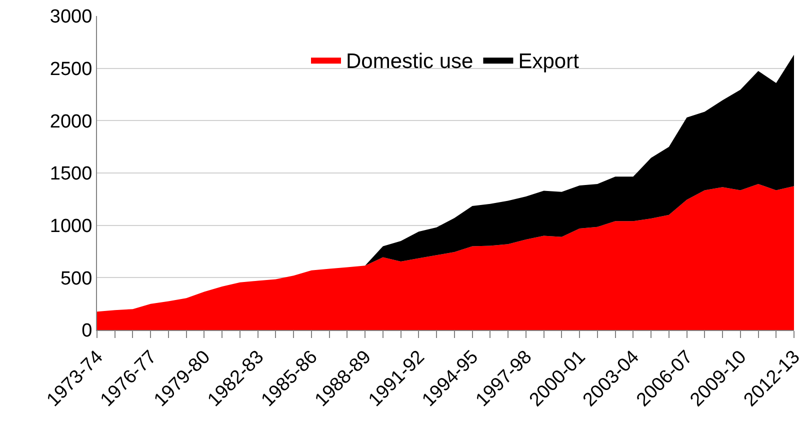 The height and width of the screenshot is (426, 806). Describe the element at coordinates (71, 174) in the screenshot. I see `y-tick-label: 1500` at that location.